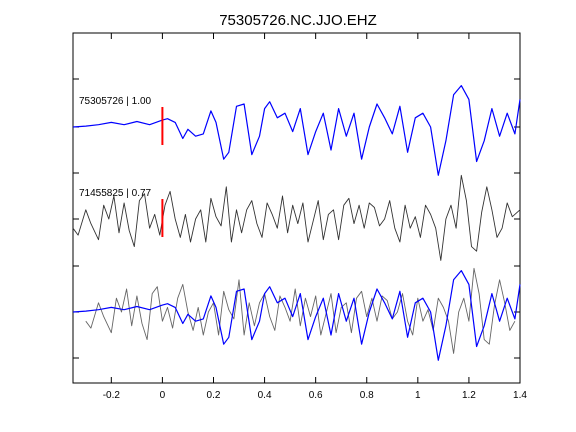 The width and height of the screenshot is (576, 432). I want to click on x-tick-label: -0.2, so click(112, 395).